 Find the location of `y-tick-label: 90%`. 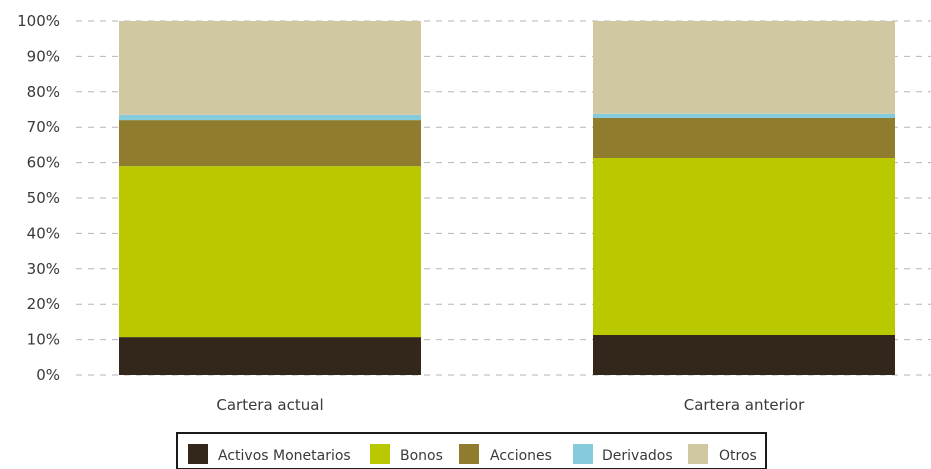

y-tick-label: 90% is located at coordinates (43, 56).